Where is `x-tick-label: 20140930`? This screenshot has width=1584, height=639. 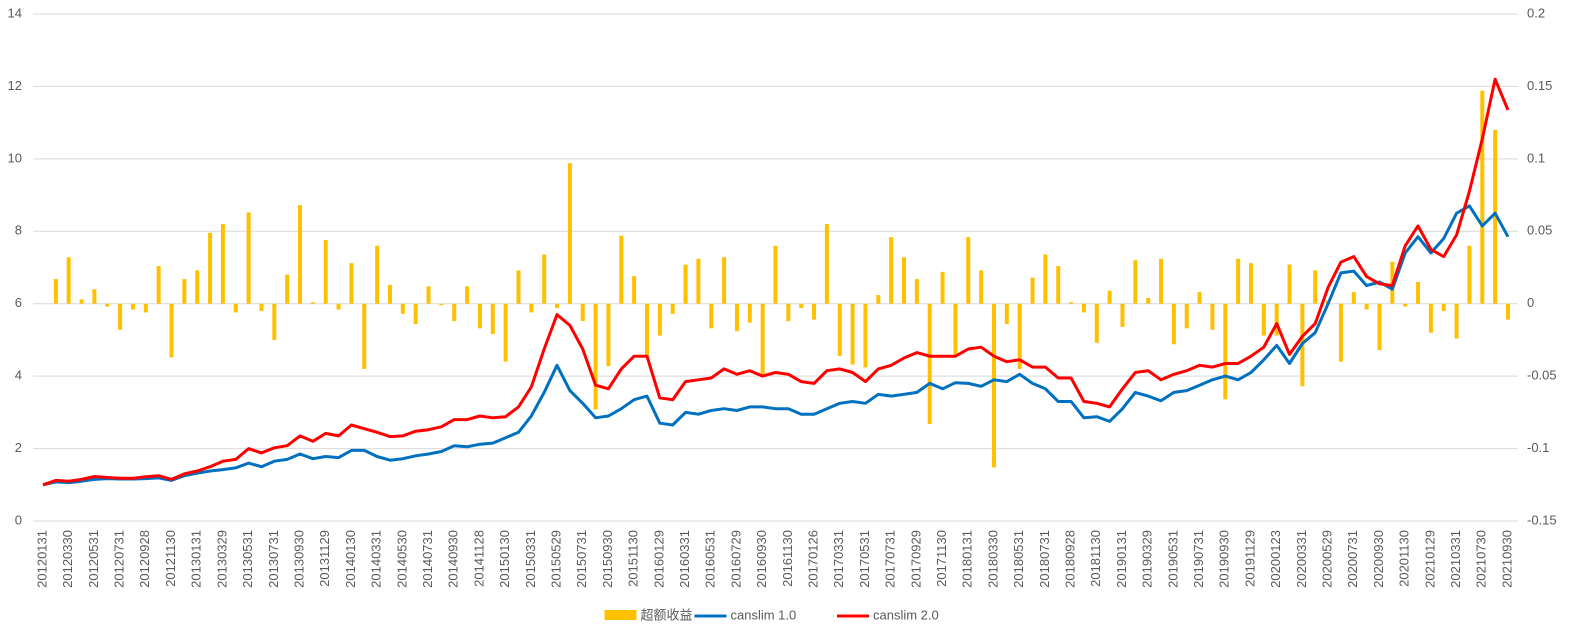 x-tick-label: 20140930 is located at coordinates (453, 559).